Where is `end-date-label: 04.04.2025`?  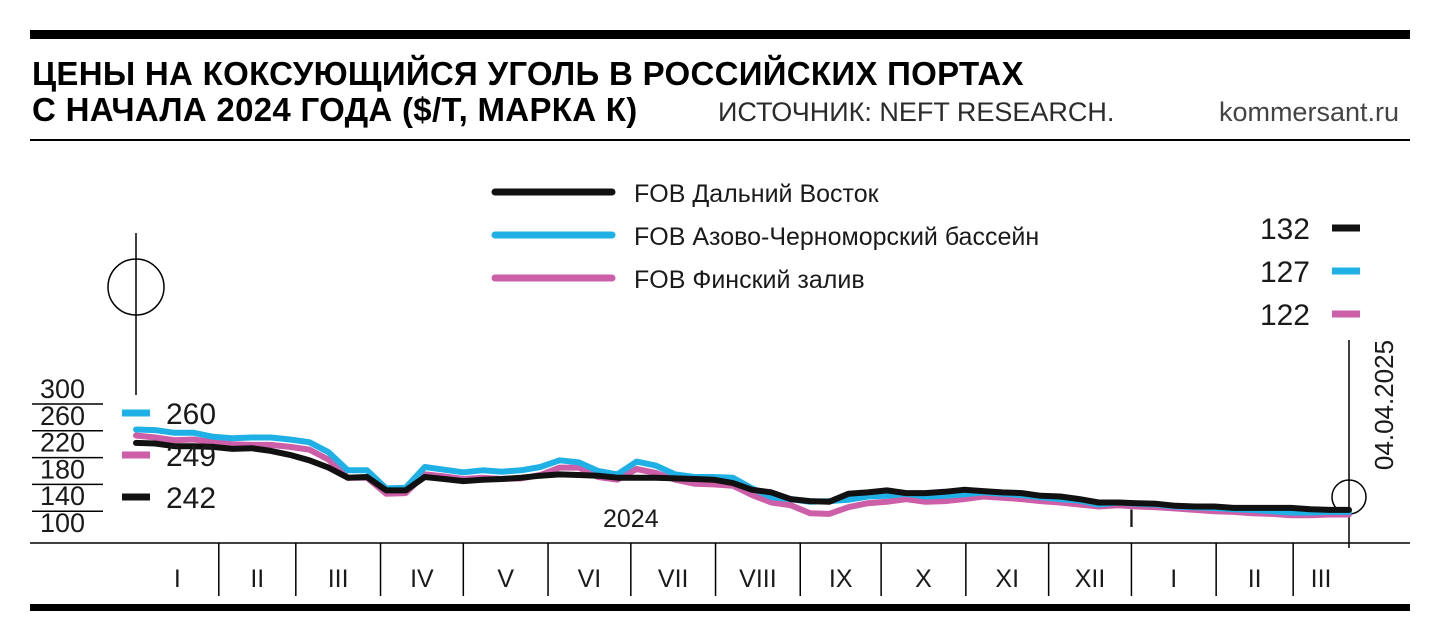
end-date-label: 04.04.2025 is located at coordinates (1384, 405).